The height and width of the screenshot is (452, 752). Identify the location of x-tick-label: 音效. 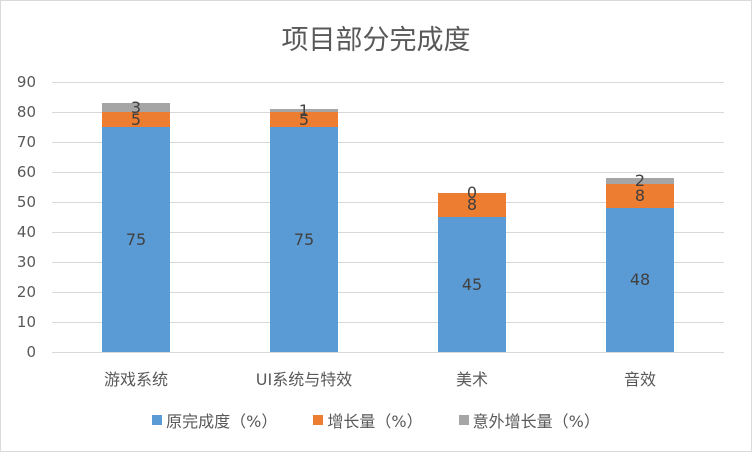
(639, 379).